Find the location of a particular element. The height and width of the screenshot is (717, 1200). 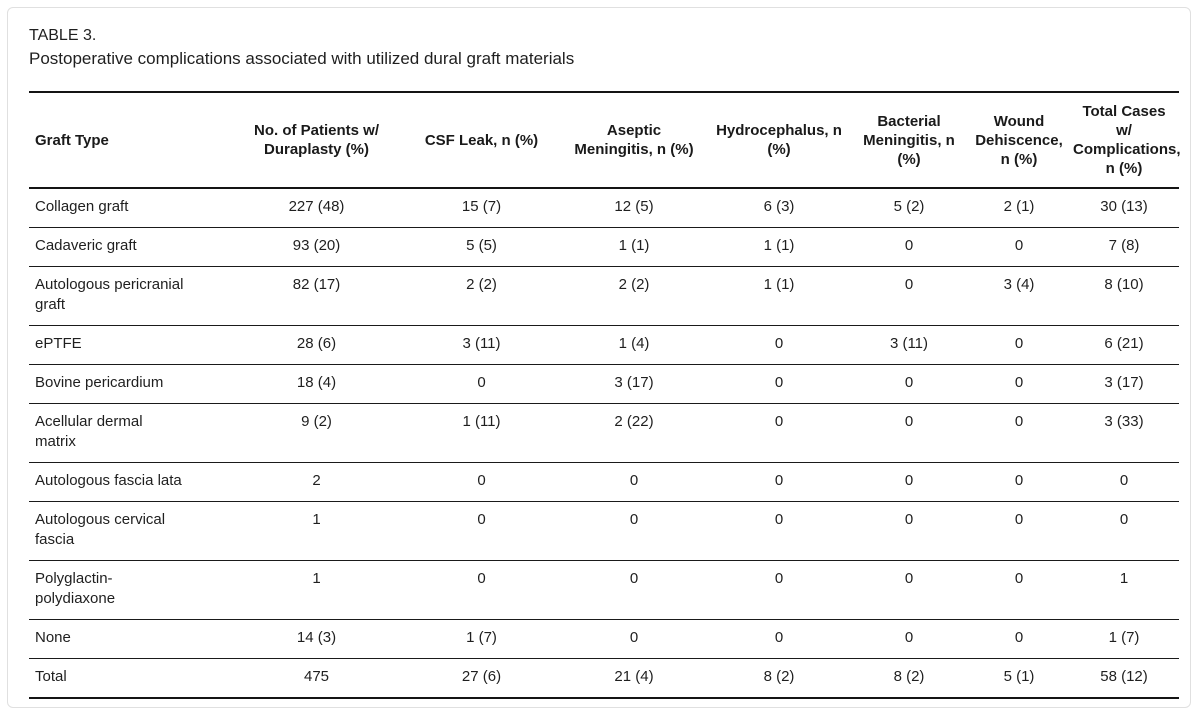

data-cell: 58 (12) is located at coordinates (1124, 678).